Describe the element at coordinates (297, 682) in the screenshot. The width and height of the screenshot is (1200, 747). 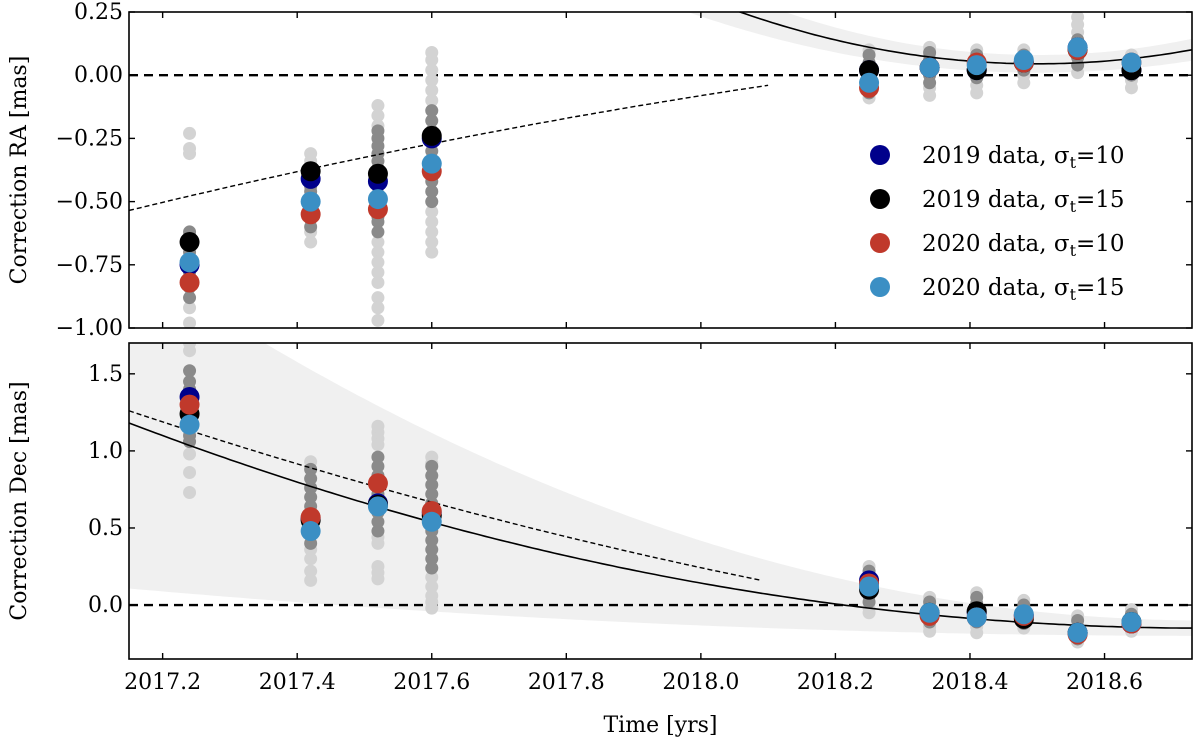
I see `x-tick-label: 2017.4` at that location.